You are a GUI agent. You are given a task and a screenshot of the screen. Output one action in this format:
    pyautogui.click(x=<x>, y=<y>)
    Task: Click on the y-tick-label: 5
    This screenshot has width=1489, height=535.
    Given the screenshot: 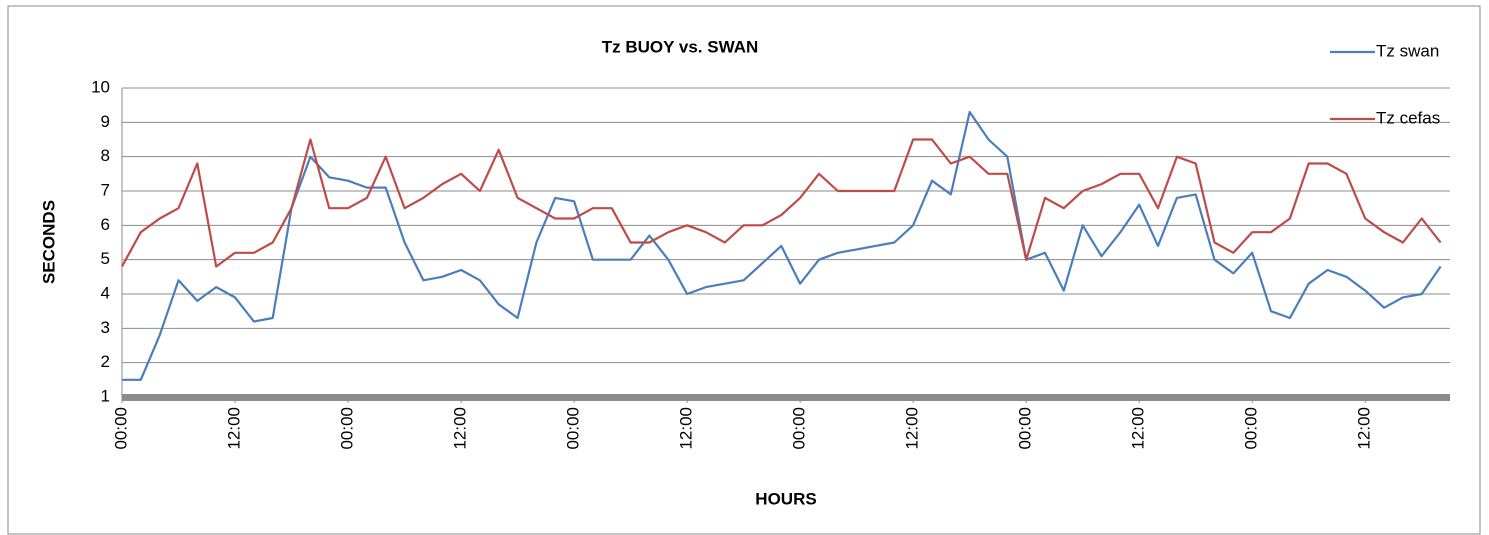 What is the action you would take?
    pyautogui.click(x=105, y=258)
    